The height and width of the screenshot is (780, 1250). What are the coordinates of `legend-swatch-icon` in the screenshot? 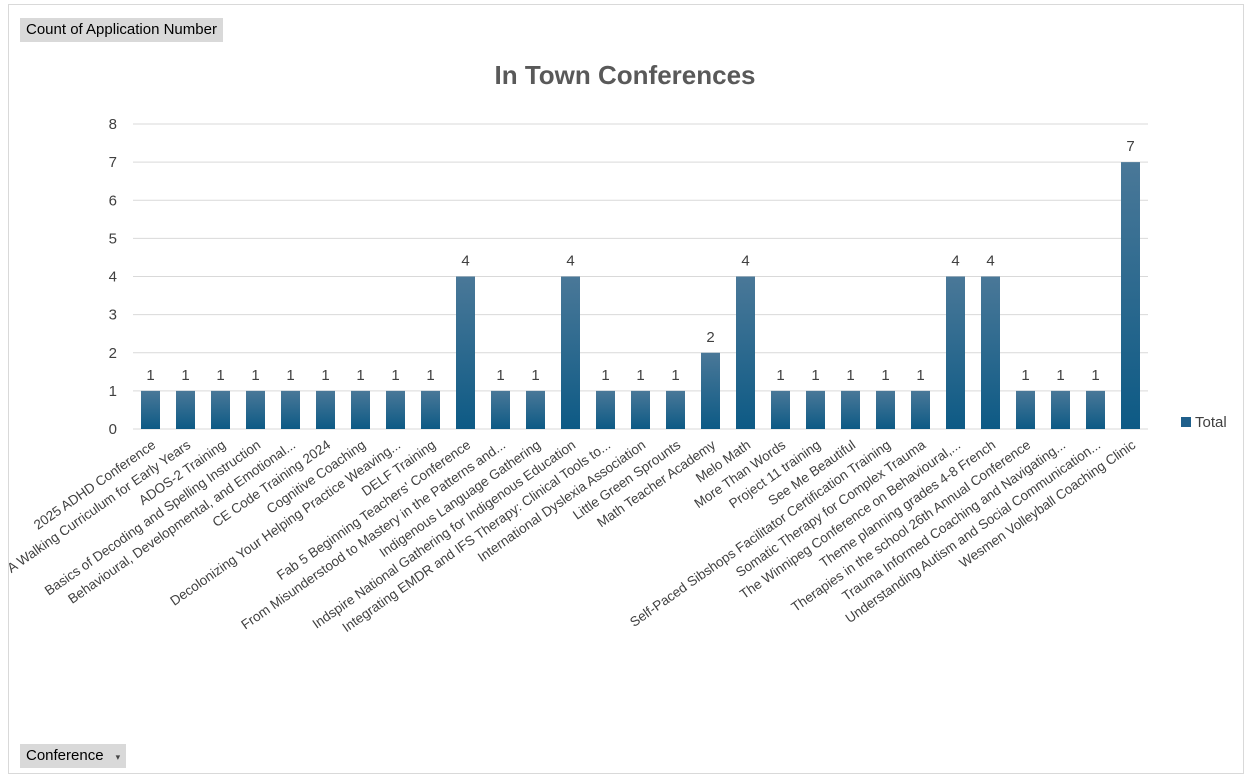 It's located at (1186, 422).